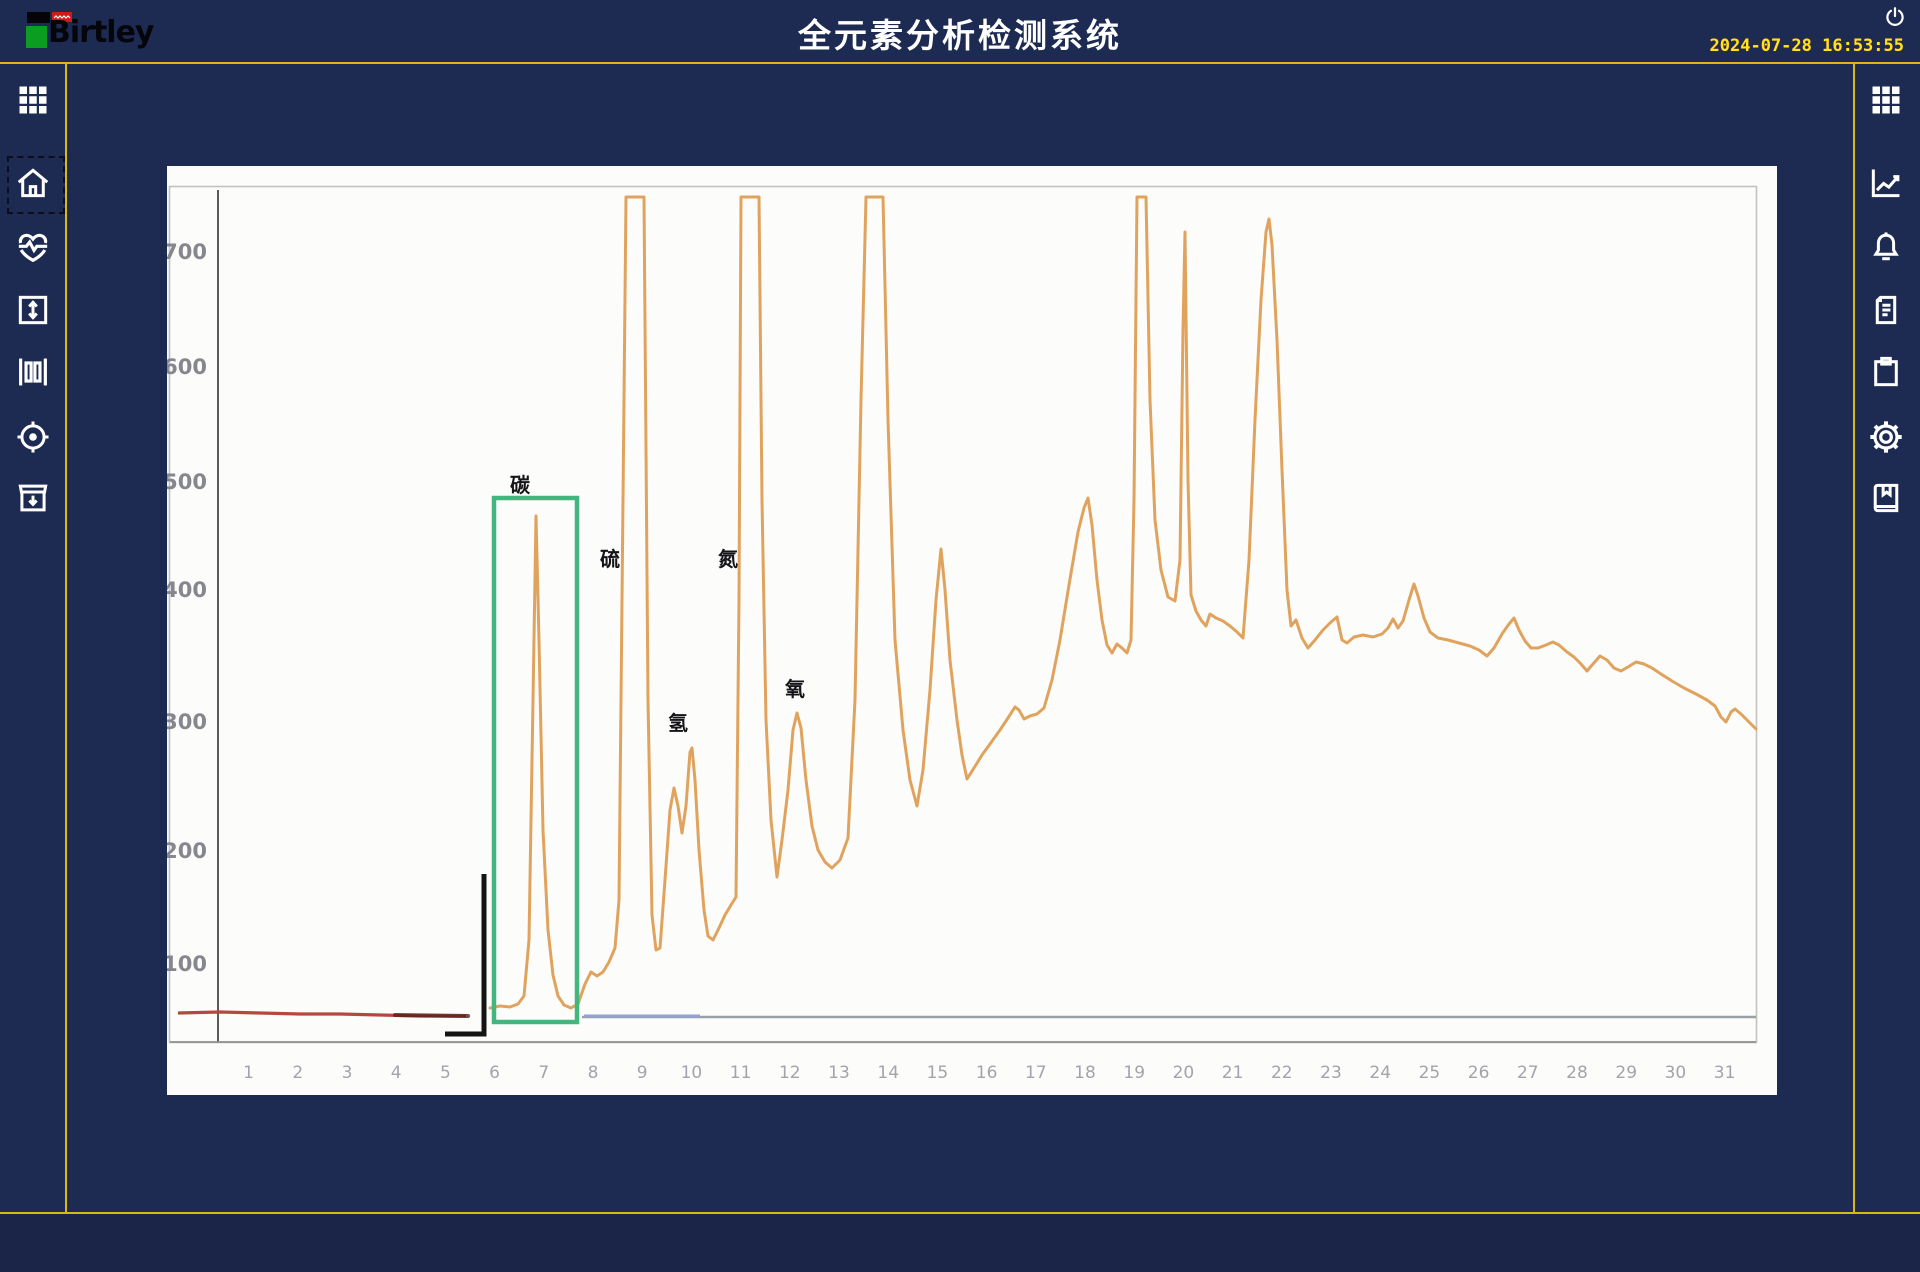 The image size is (1920, 1272). I want to click on peak-label-hydrogen: 氢, so click(678, 723).